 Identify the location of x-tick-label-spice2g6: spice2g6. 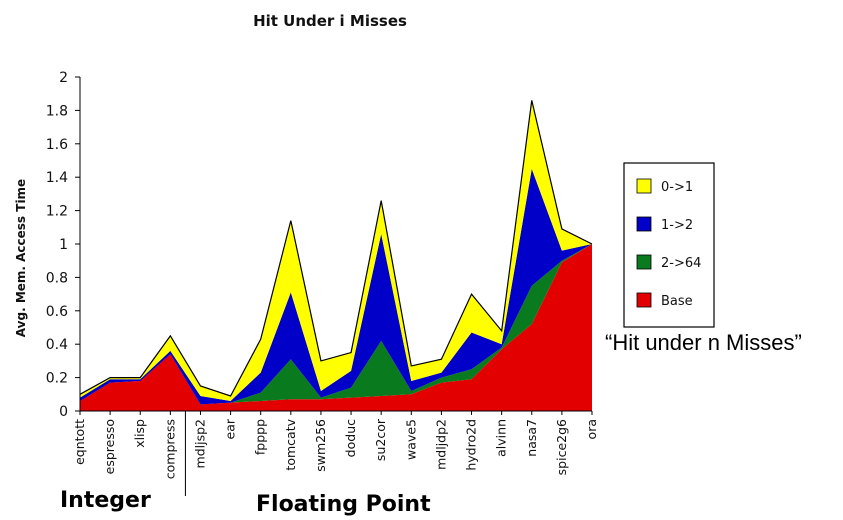
(561, 447).